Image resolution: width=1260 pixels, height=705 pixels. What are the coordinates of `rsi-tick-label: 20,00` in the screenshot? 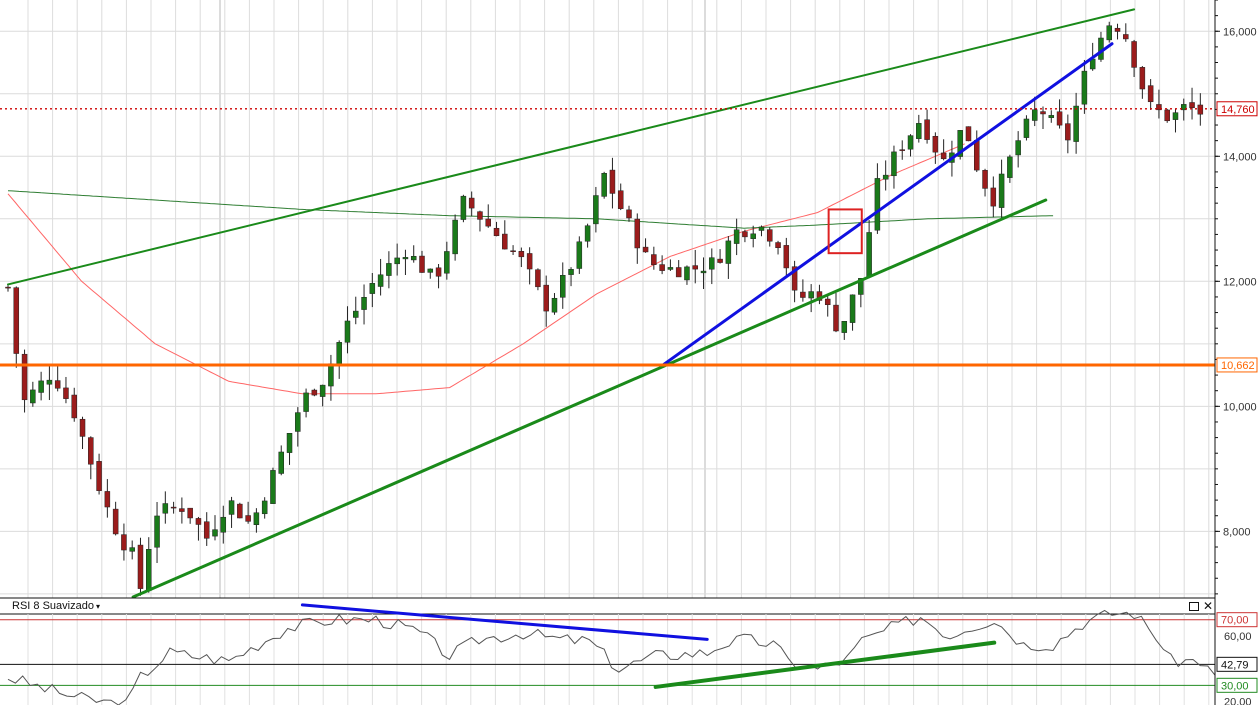 It's located at (1238, 701).